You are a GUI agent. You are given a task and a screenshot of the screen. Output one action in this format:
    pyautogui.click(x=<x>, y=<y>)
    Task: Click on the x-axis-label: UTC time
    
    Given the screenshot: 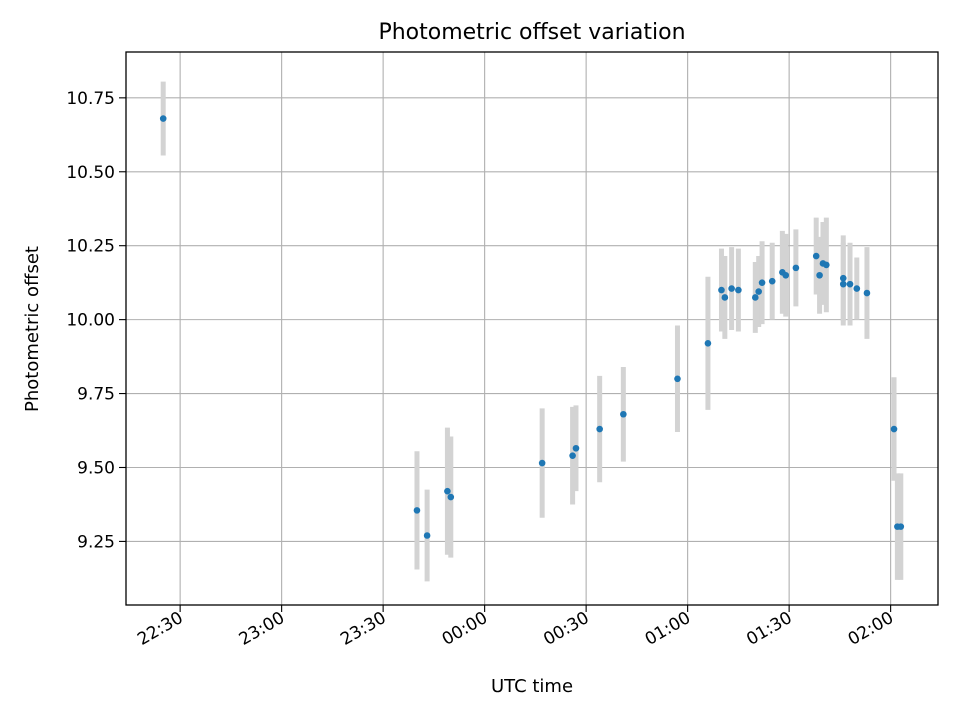 What is the action you would take?
    pyautogui.click(x=532, y=686)
    